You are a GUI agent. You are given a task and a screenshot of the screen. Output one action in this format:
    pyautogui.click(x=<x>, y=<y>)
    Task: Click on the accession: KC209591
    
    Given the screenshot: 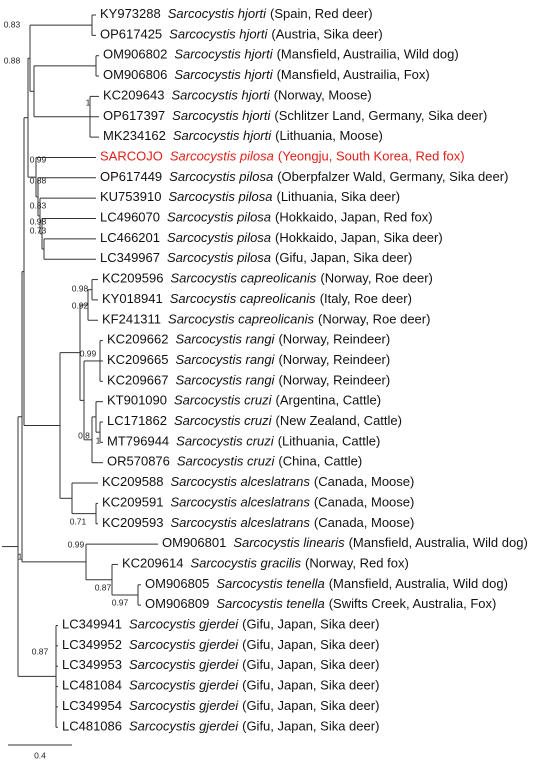 What is the action you would take?
    pyautogui.click(x=132, y=502)
    